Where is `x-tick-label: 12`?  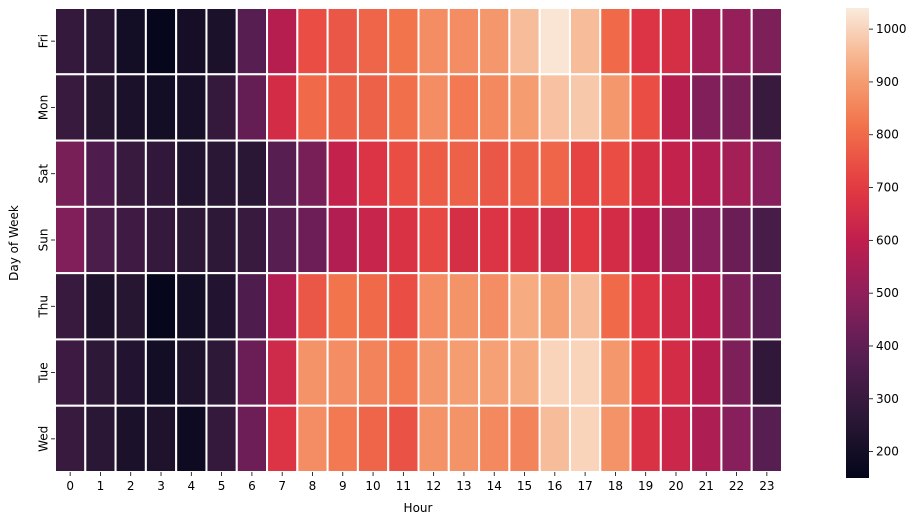
x-tick-label: 12 is located at coordinates (433, 486).